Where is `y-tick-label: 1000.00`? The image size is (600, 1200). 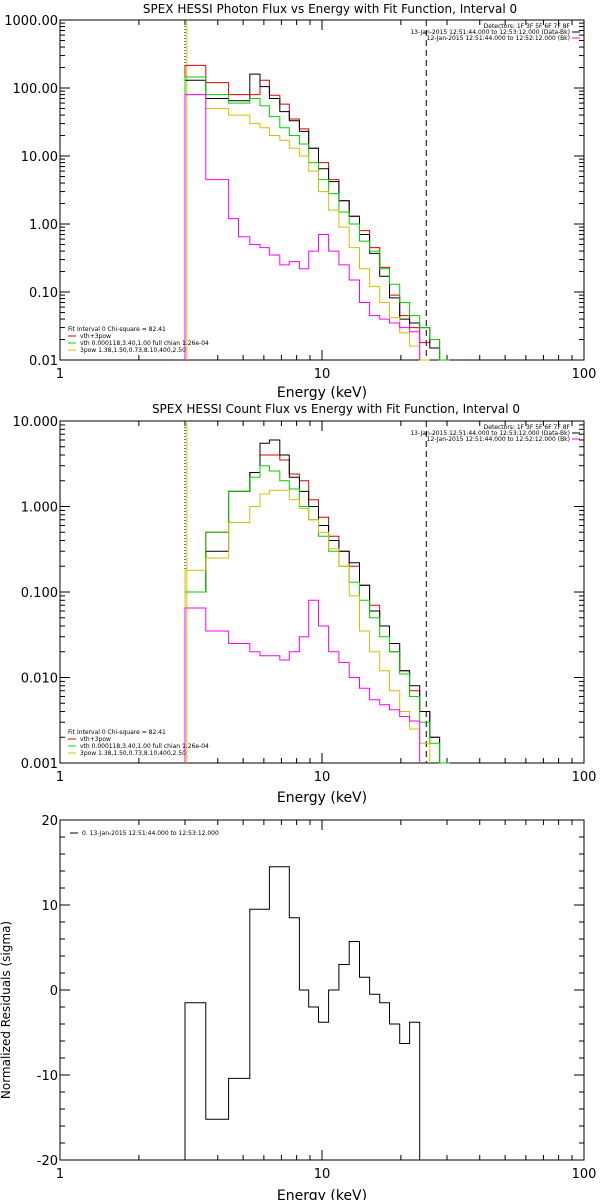
y-tick-label: 1000.00 is located at coordinates (31, 21).